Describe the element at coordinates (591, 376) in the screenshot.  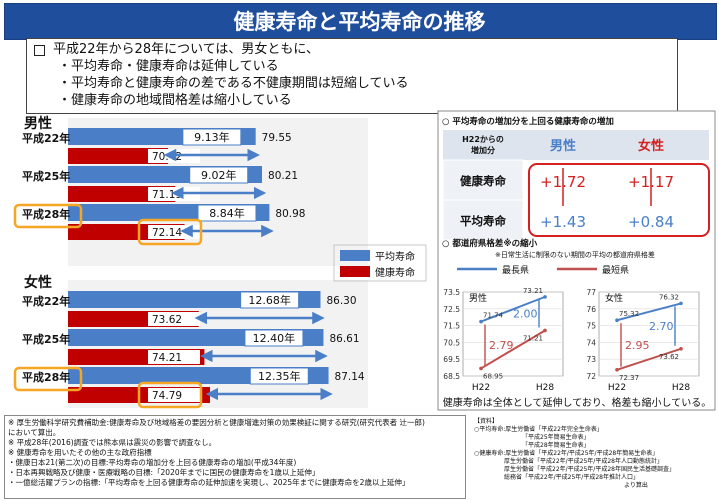
I see `y-tick-label: 72` at that location.